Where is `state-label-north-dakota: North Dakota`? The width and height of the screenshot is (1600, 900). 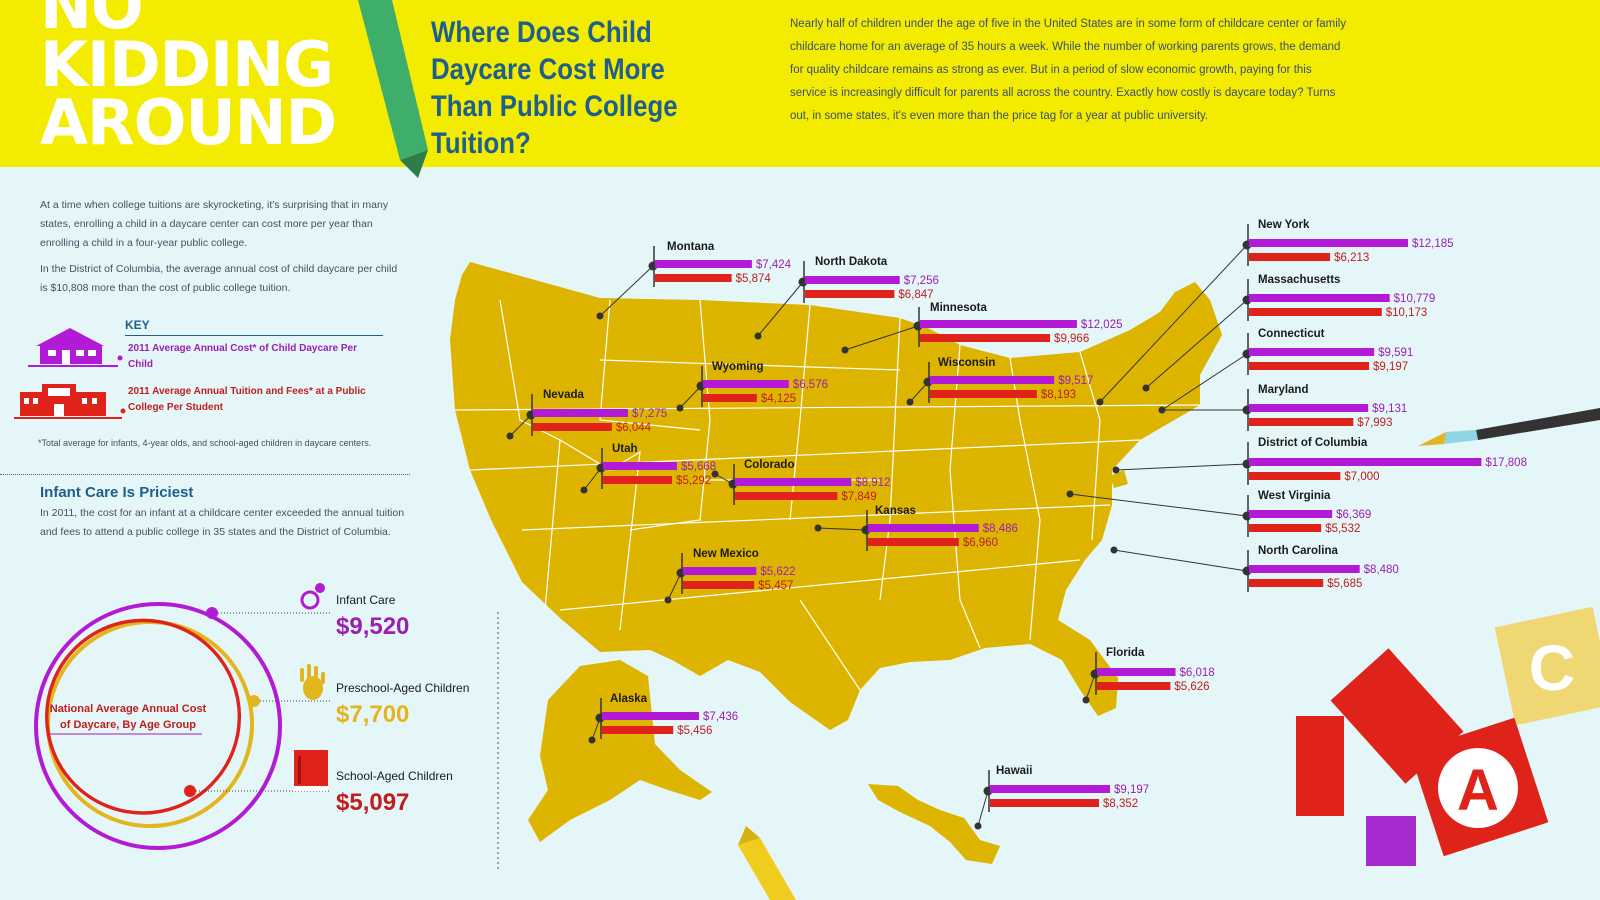
state-label-north-dakota: North Dakota is located at coordinates (851, 262).